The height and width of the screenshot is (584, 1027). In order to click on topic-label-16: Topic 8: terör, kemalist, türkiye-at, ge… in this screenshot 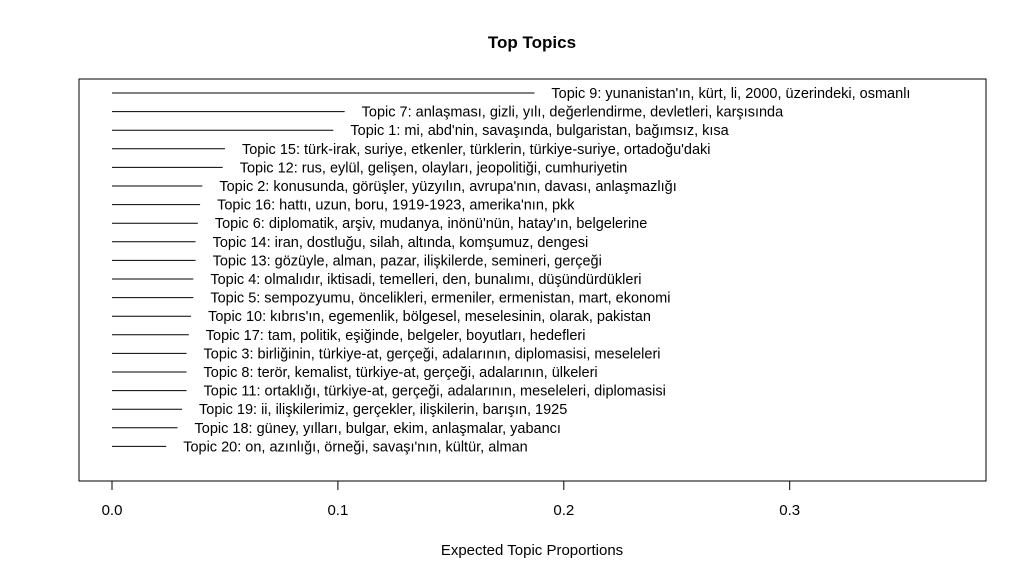, I will do `click(401, 373)`.